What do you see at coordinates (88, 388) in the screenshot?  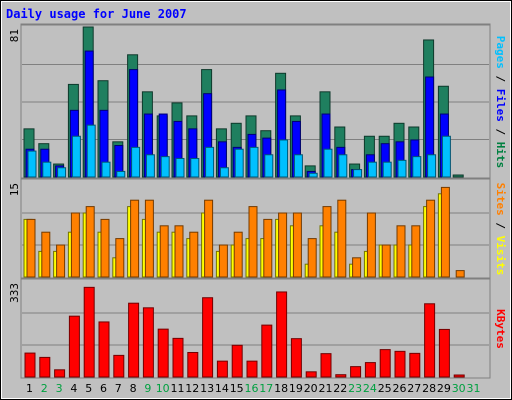 I see `x-tick-label: 5` at bounding box center [88, 388].